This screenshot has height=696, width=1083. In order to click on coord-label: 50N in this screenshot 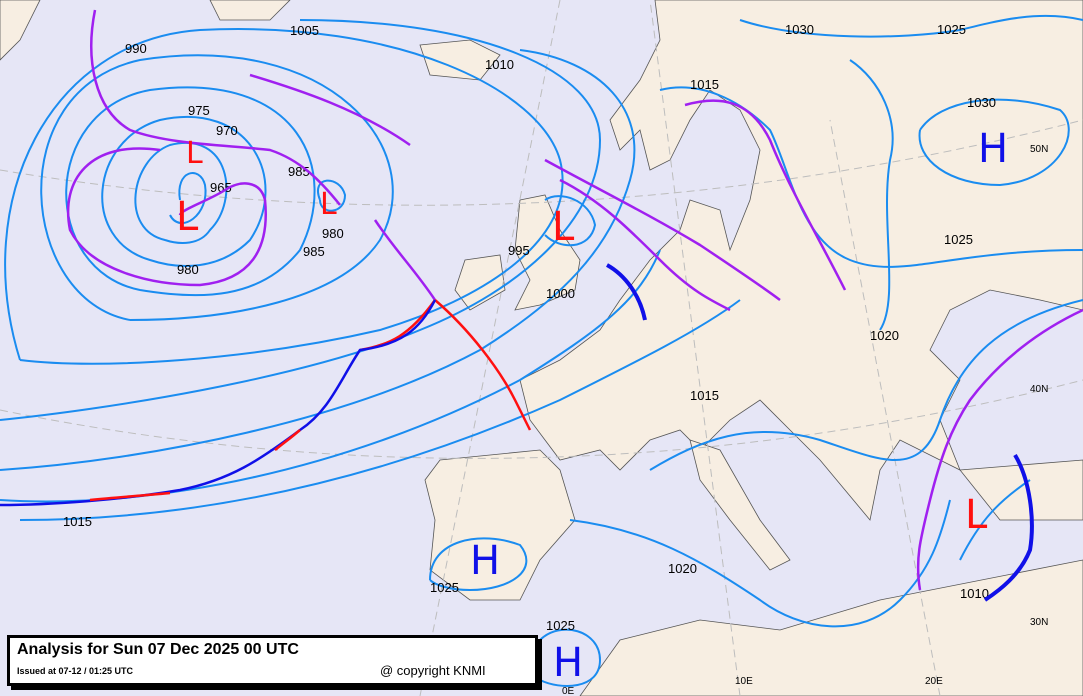, I will do `click(1039, 149)`.